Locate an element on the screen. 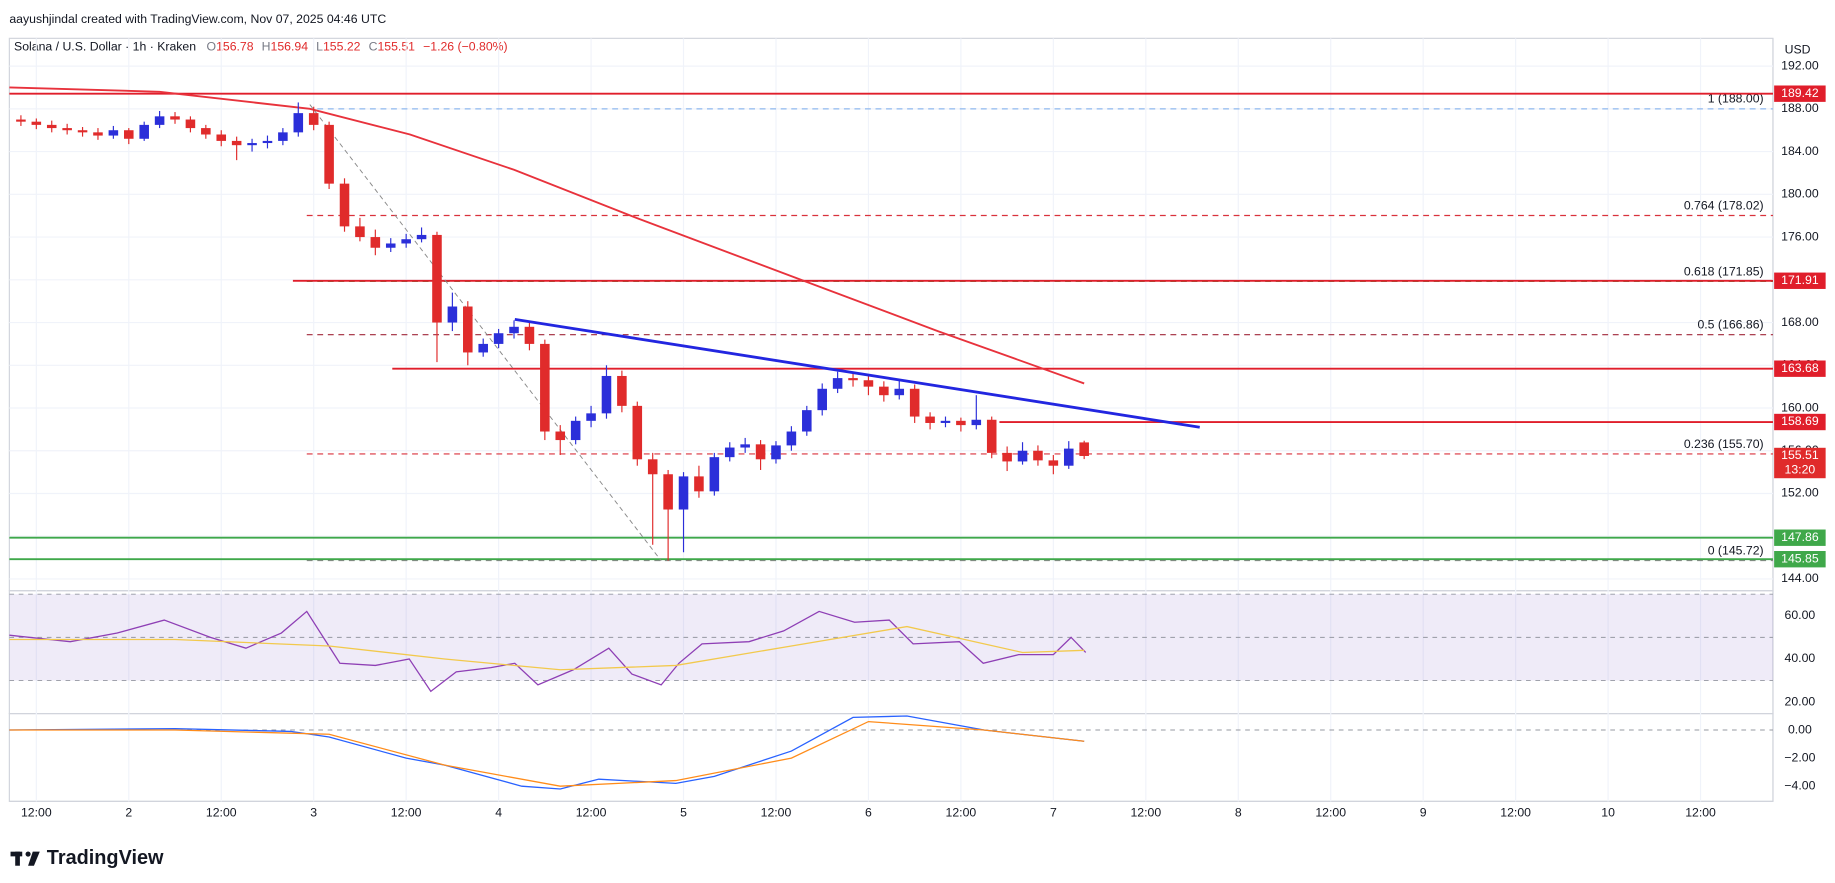 The image size is (1835, 883). l-value: 155.22 is located at coordinates (342, 47).